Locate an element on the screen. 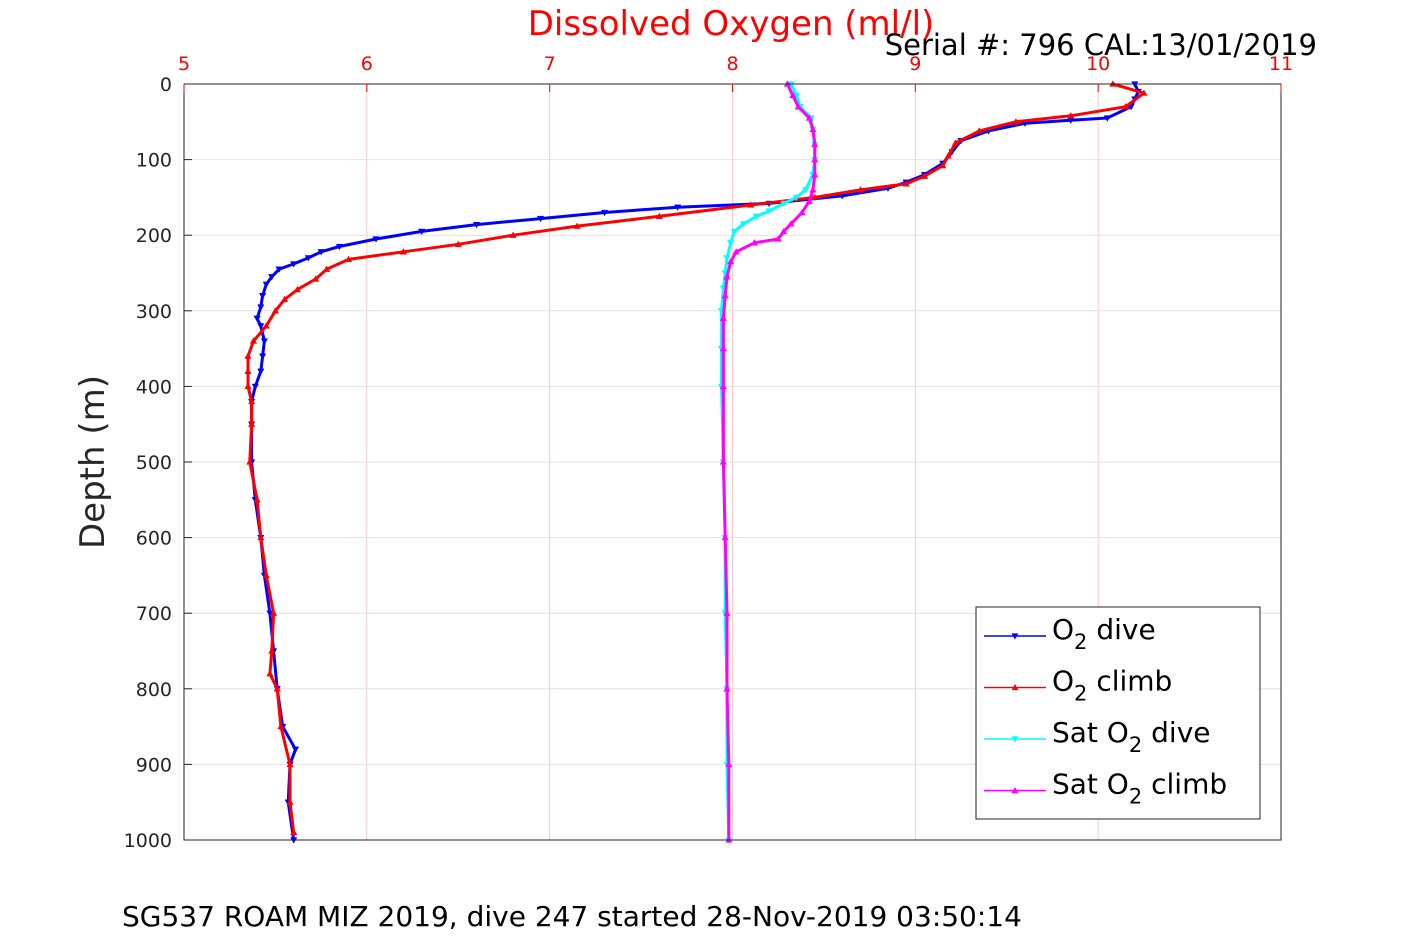 Image resolution: width=1417 pixels, height=945 pixels. x-tick-label: 11 is located at coordinates (1281, 64).